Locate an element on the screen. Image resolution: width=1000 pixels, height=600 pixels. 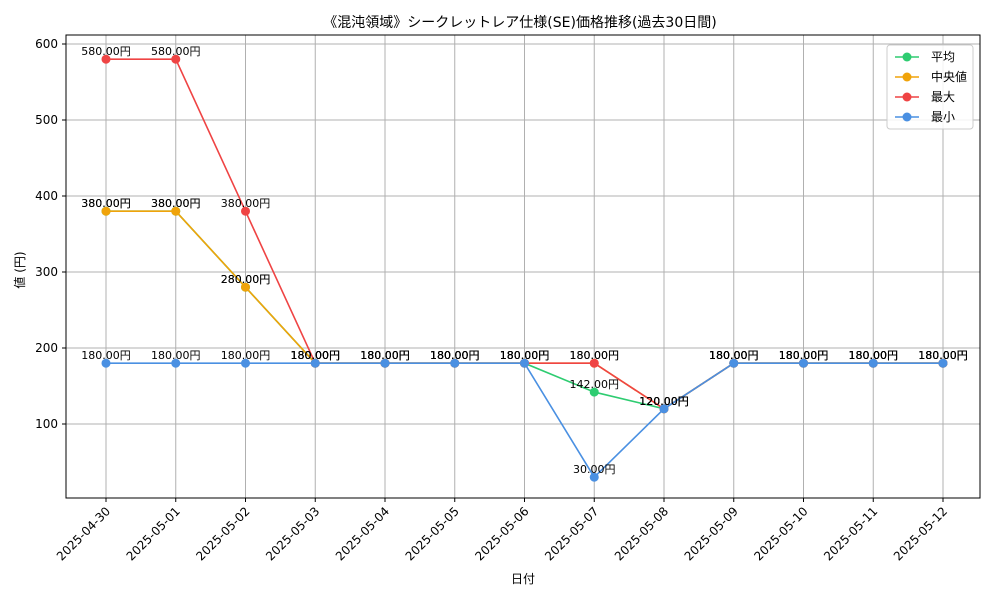
y-axis-ticks: 100 200 300 400 500 600 is located at coordinates (50, 234).